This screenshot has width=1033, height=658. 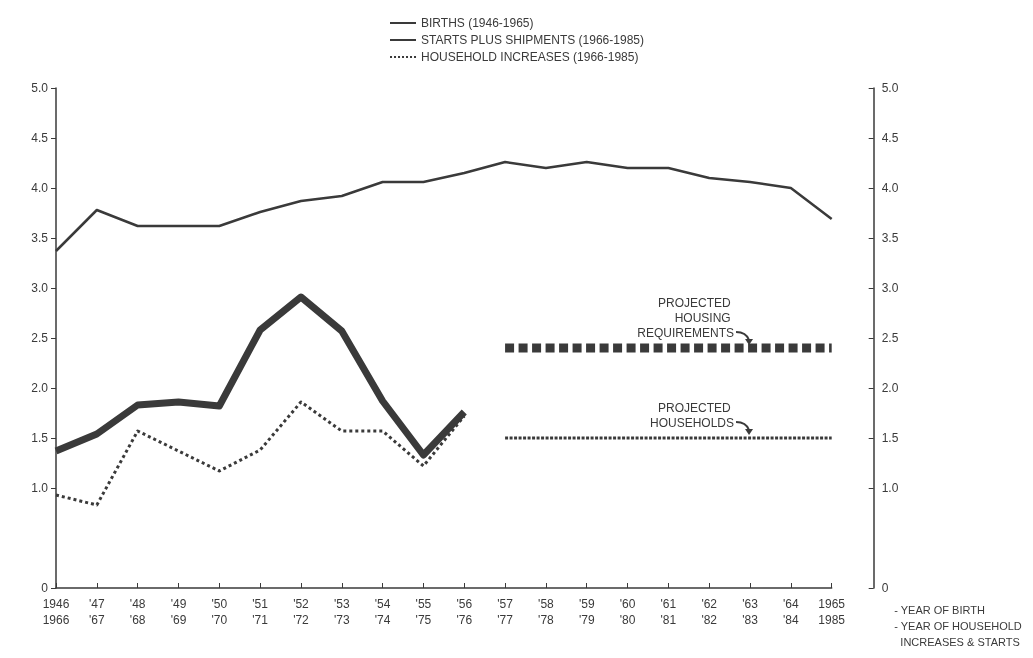 I want to click on legend-label: STARTS PLUS SHIPMENTS (1966-1985), so click(x=532, y=40).